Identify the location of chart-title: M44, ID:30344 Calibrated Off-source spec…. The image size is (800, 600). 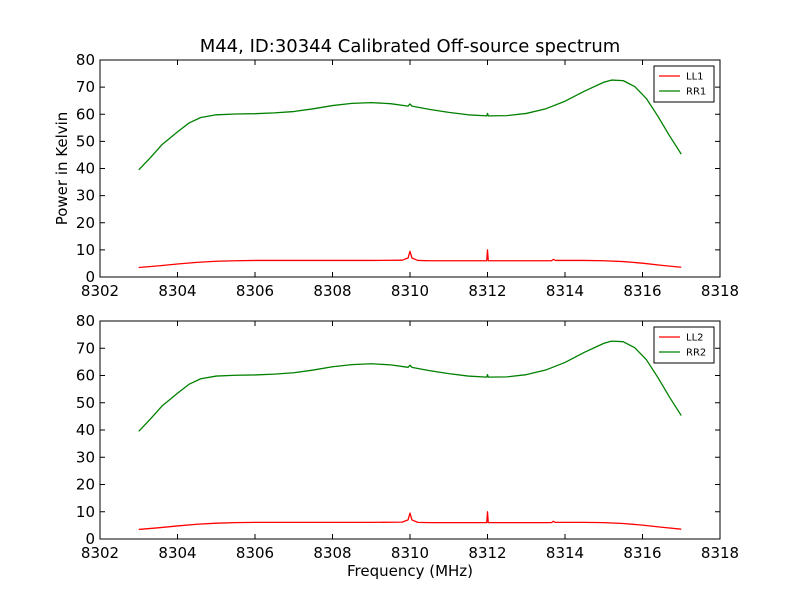
(410, 46).